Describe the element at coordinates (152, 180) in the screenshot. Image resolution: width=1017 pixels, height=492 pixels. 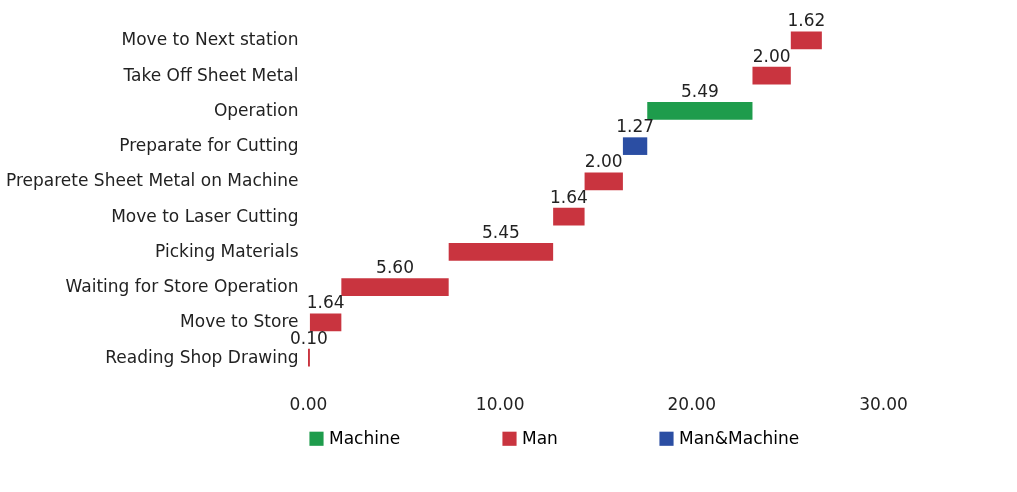
I see `y-tick-label: Preparete Sheet Metal on Machine` at that location.